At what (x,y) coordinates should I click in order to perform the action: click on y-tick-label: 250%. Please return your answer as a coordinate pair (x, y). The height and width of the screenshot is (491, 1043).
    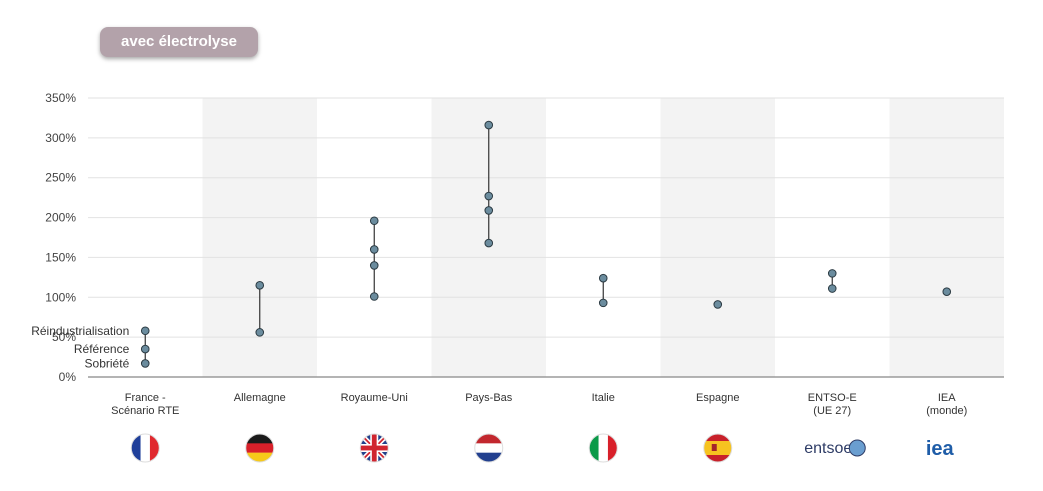
    Looking at the image, I should click on (60, 178).